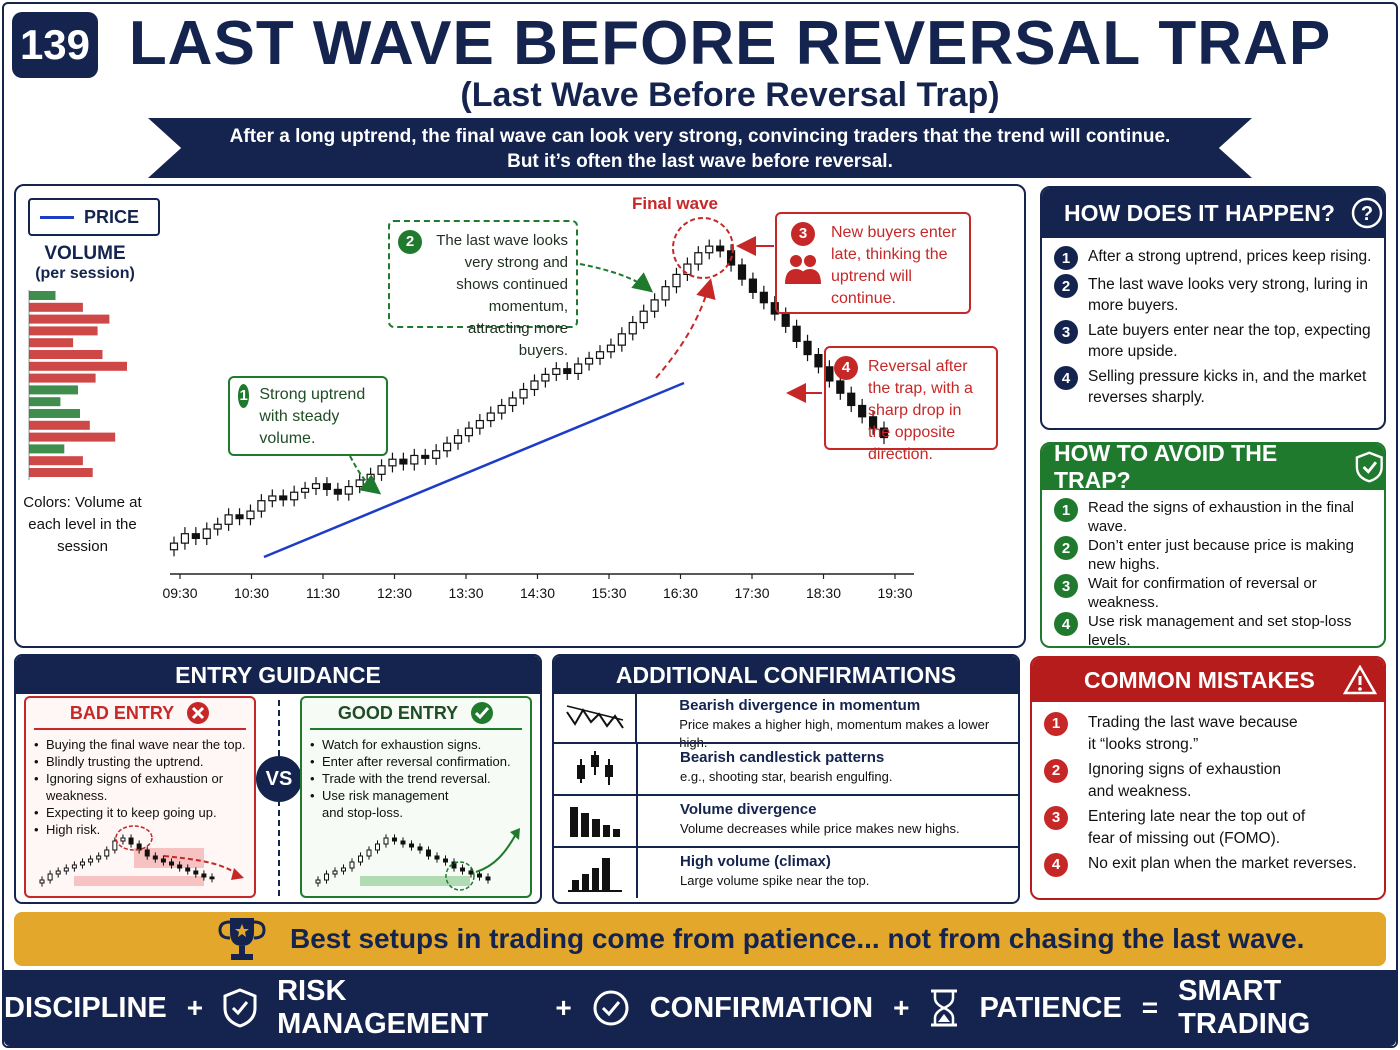 Image resolution: width=1400 pixels, height=1050 pixels. What do you see at coordinates (1208, 680) in the screenshot?
I see `mistakes-header: COMMON MISTAKES` at bounding box center [1208, 680].